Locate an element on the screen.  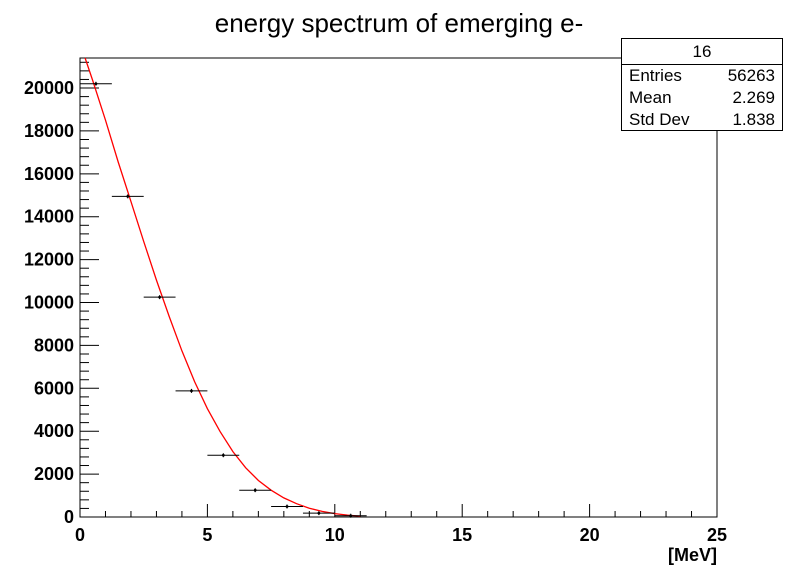
x-tick-label: 15 is located at coordinates (462, 535).